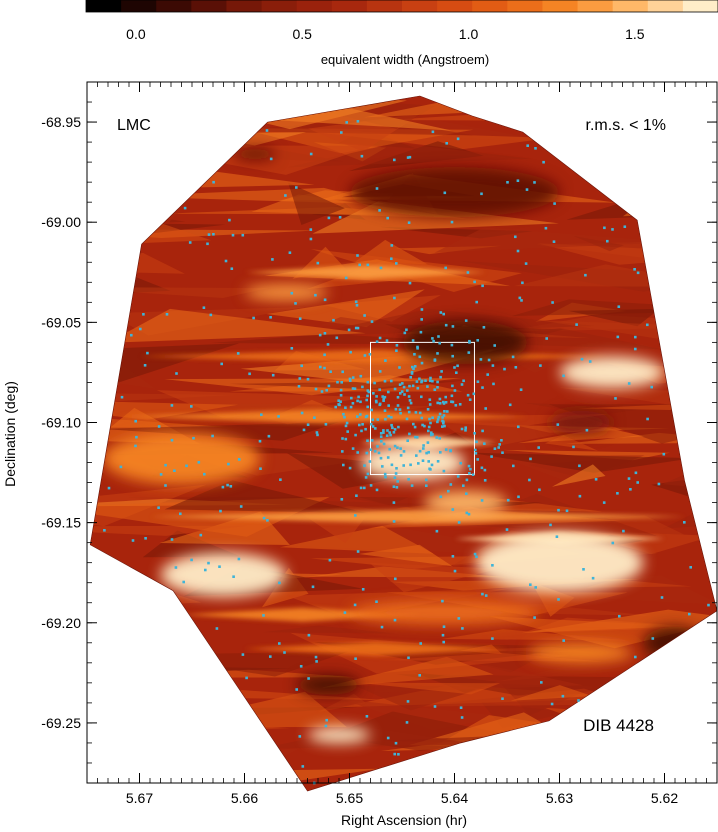 Image resolution: width=718 pixels, height=832 pixels. Describe the element at coordinates (61, 422) in the screenshot. I see `y-tick-label: -69.10` at that location.